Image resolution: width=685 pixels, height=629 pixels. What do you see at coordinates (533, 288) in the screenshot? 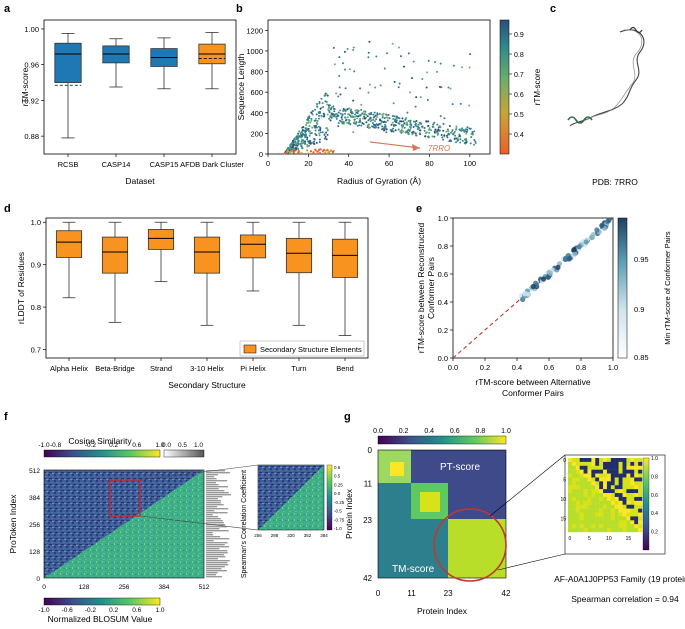
I see `panel-e-axes` at bounding box center [533, 288].